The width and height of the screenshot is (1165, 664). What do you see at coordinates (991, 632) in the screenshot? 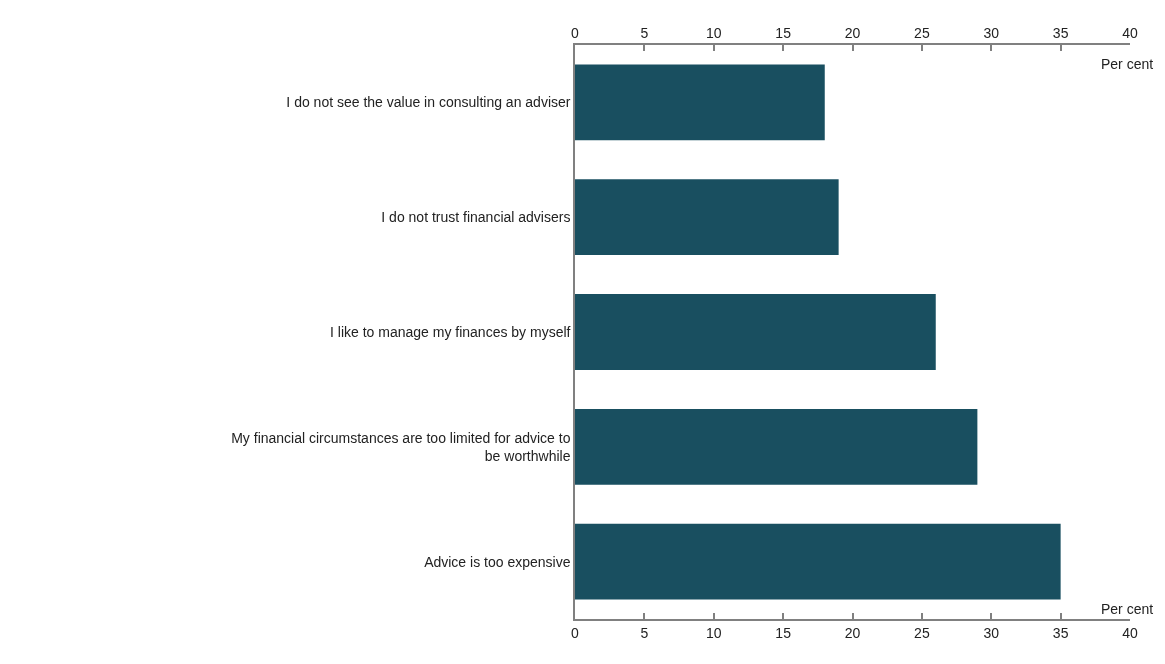
I see `x2-tick-label: 30` at bounding box center [991, 632].